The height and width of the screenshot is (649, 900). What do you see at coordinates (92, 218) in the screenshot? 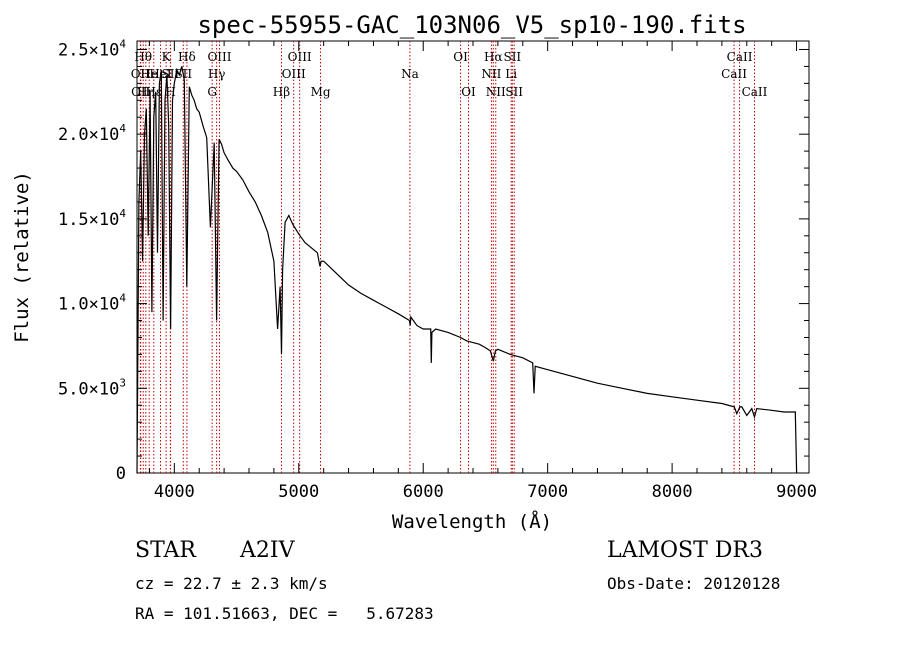
I see `y-tick-label-3: 1.5×10⁴` at bounding box center [92, 218].